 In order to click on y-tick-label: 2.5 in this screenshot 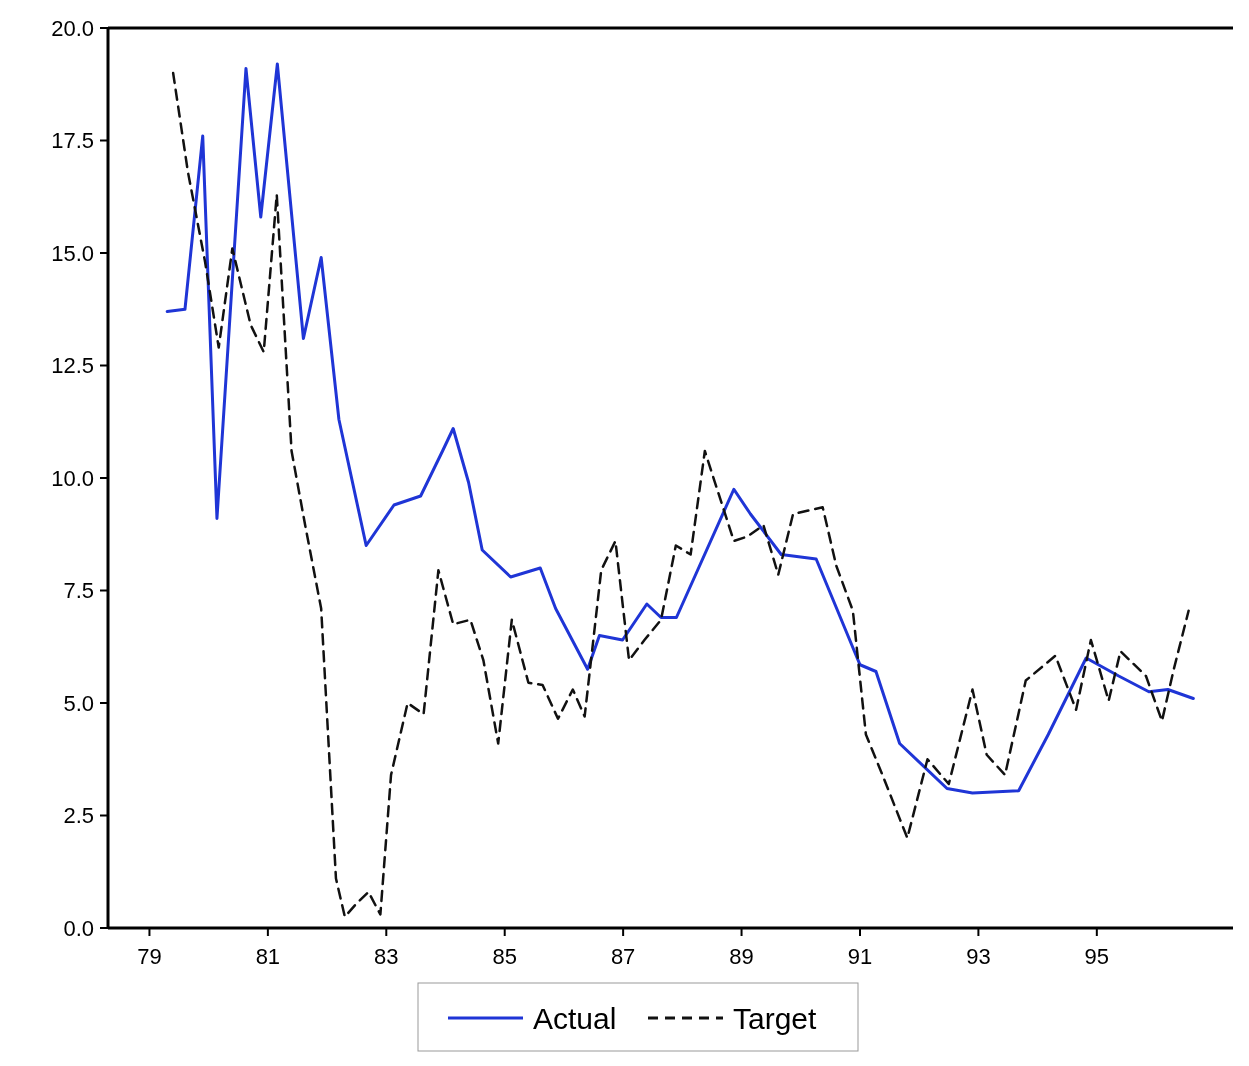, I will do `click(78, 816)`.